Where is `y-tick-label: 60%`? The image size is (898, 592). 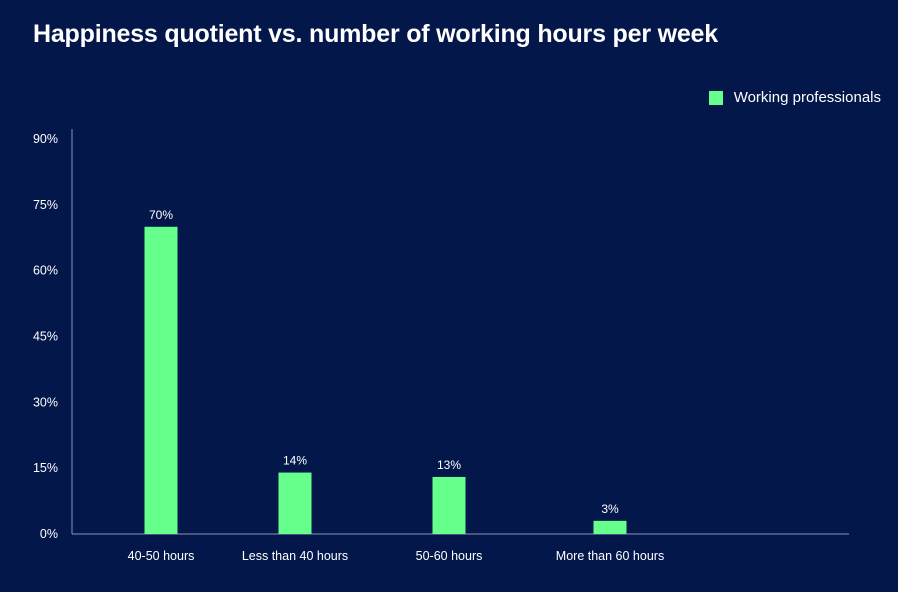
y-tick-label: 60% is located at coordinates (45, 271).